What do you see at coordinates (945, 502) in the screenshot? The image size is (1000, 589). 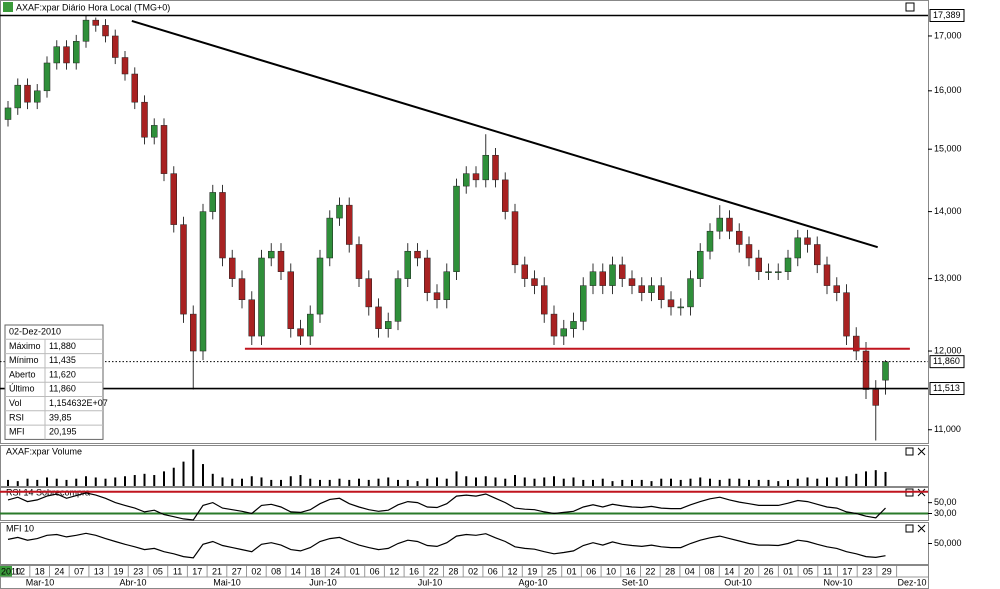 I see `y-tick-label: 50,00` at bounding box center [945, 502].